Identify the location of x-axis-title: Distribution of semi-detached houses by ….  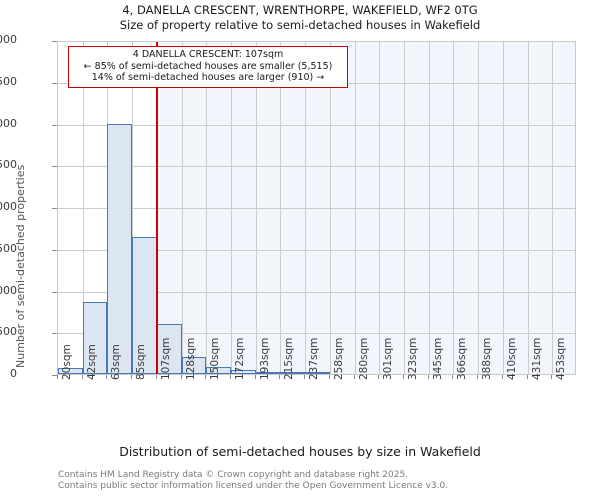
(300, 451).